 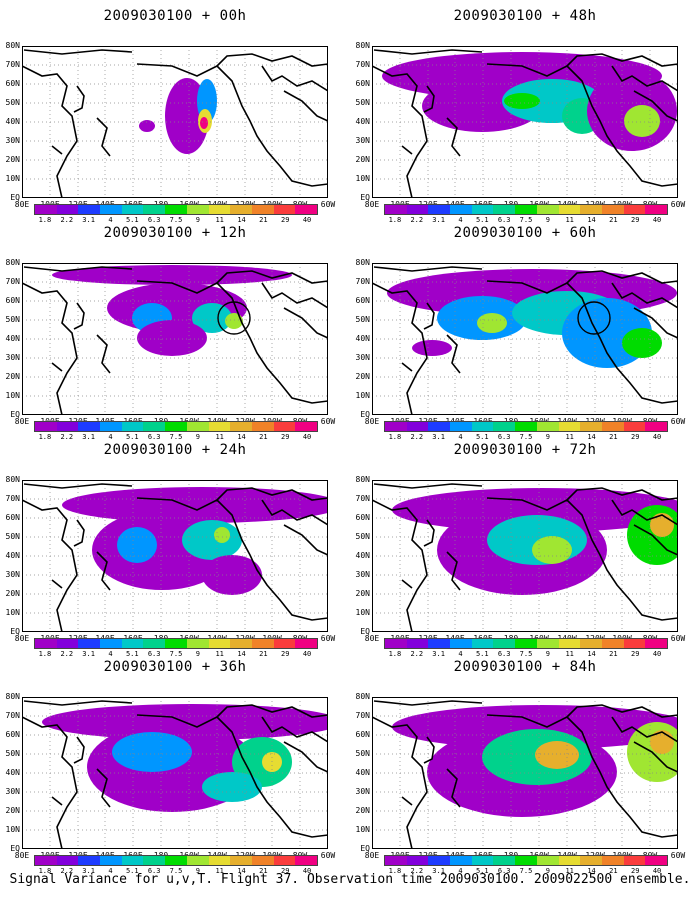 What do you see at coordinates (362, 45) in the screenshot?
I see `latitude-label: 80N` at bounding box center [362, 45].